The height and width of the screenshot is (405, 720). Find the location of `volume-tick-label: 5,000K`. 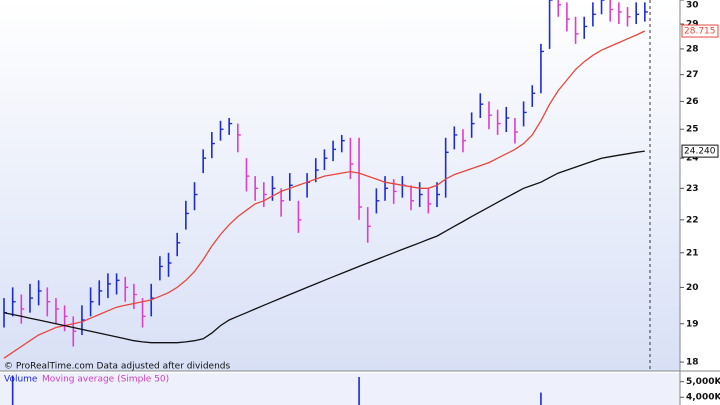

volume-tick-label: 5,000K is located at coordinates (703, 382).